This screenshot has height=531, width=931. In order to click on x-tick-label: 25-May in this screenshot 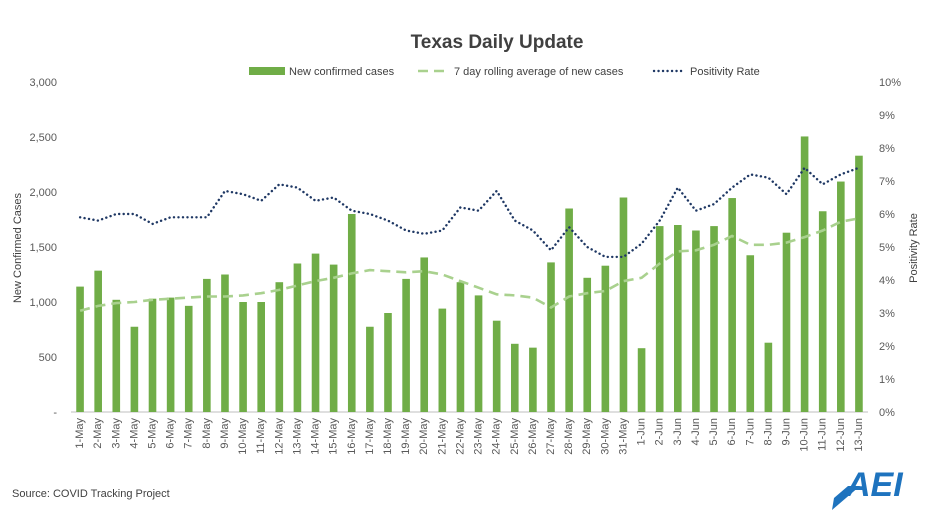, I will do `click(515, 436)`.